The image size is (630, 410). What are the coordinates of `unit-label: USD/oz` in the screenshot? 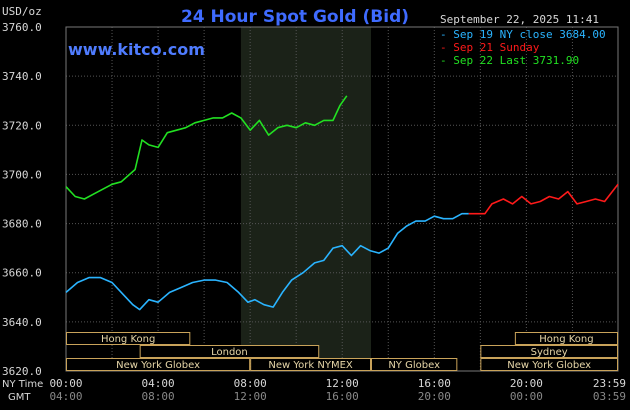 It's located at (22, 11).